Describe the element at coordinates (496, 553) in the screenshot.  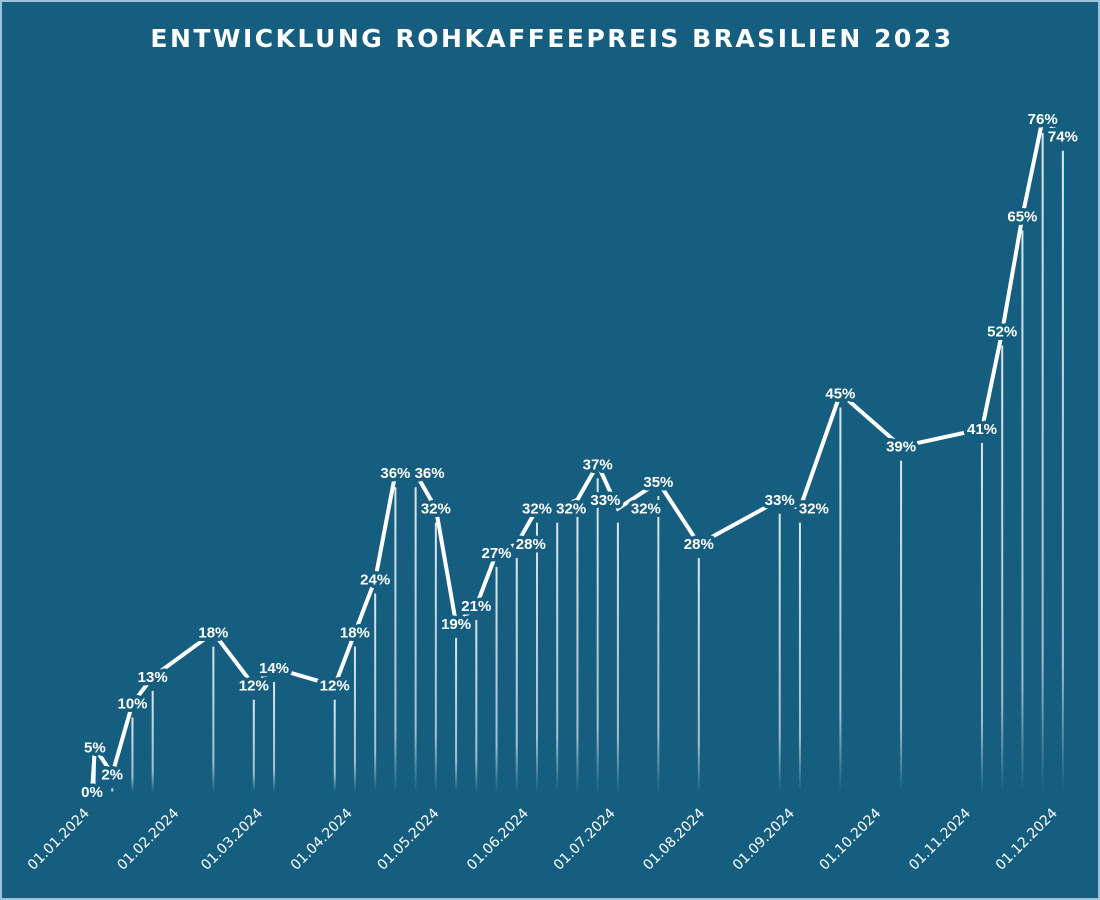
I see `data-label: 27%` at that location.